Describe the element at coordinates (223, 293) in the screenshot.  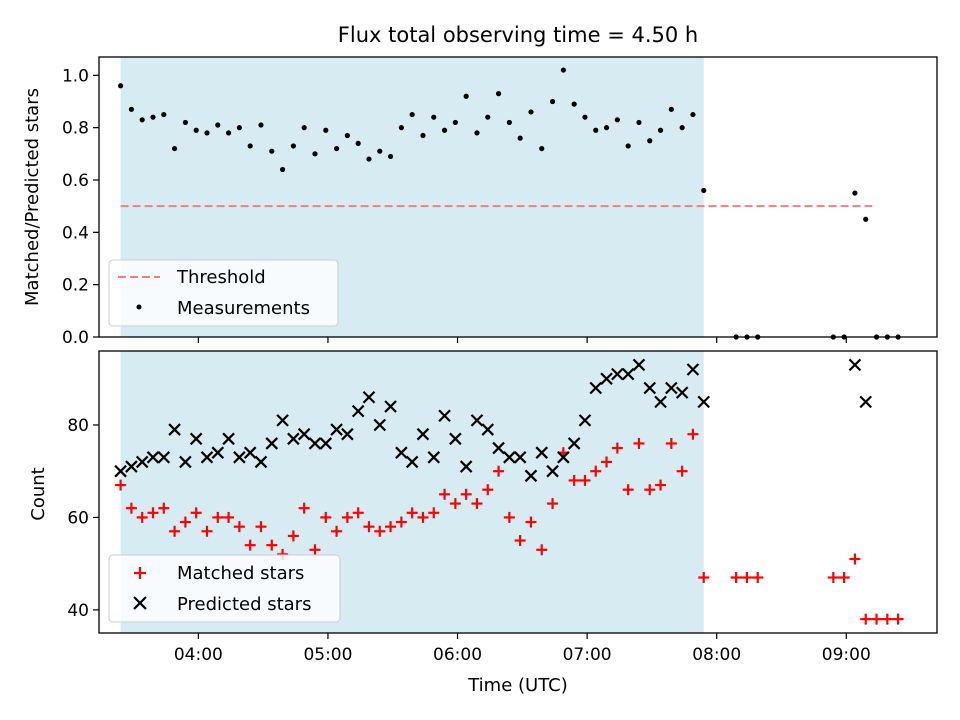
I see `top-legend-box` at that location.